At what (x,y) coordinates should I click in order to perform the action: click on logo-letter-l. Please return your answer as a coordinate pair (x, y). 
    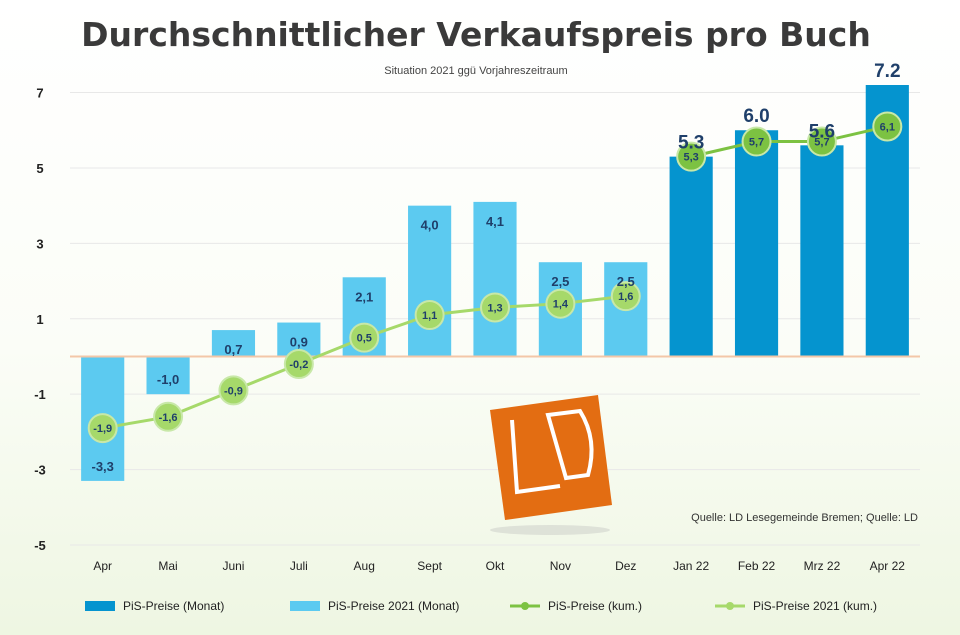
    Looking at the image, I should click on (535, 457).